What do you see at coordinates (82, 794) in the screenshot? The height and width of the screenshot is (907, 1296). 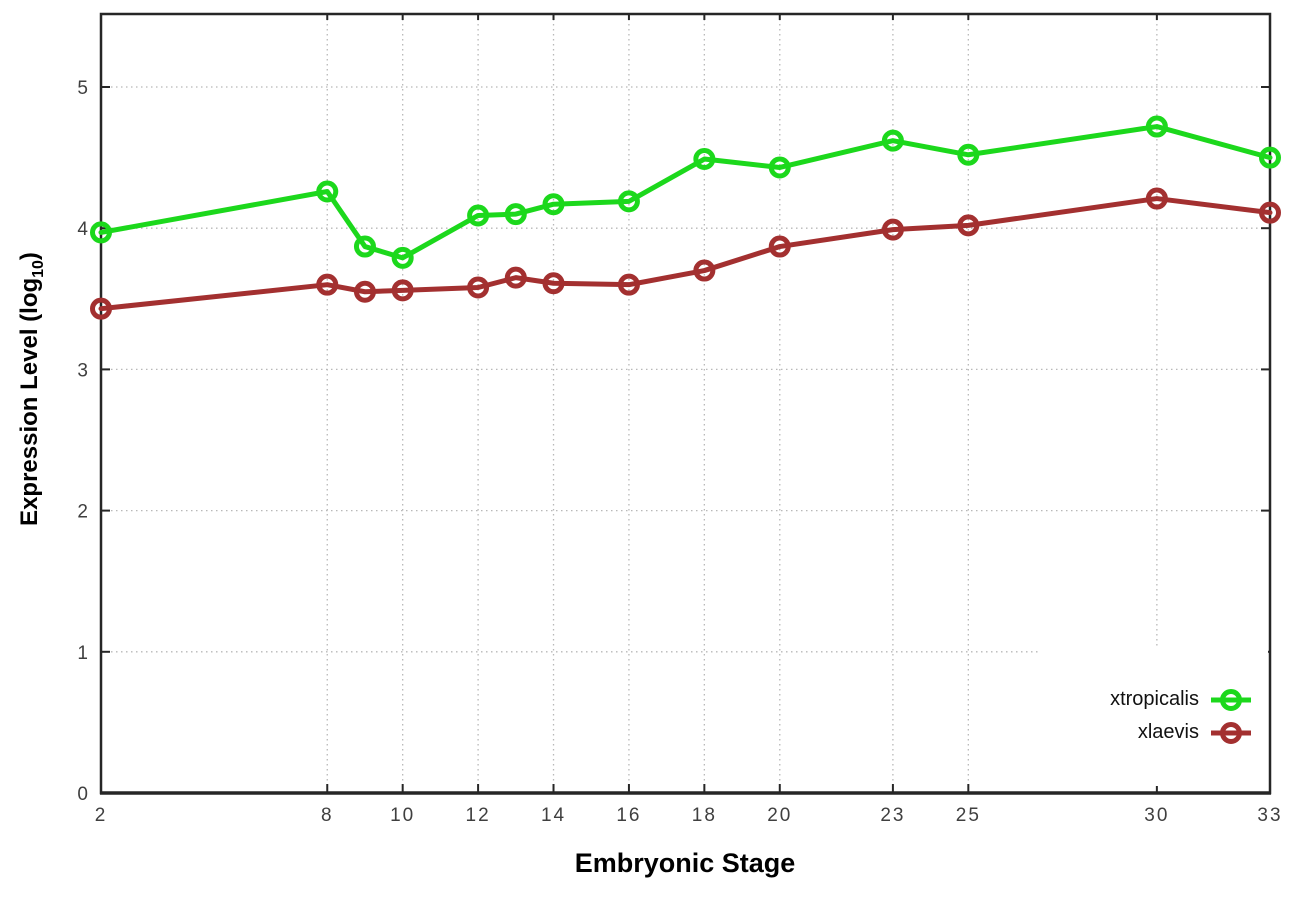 I see `svg-text: 0` at bounding box center [82, 794].